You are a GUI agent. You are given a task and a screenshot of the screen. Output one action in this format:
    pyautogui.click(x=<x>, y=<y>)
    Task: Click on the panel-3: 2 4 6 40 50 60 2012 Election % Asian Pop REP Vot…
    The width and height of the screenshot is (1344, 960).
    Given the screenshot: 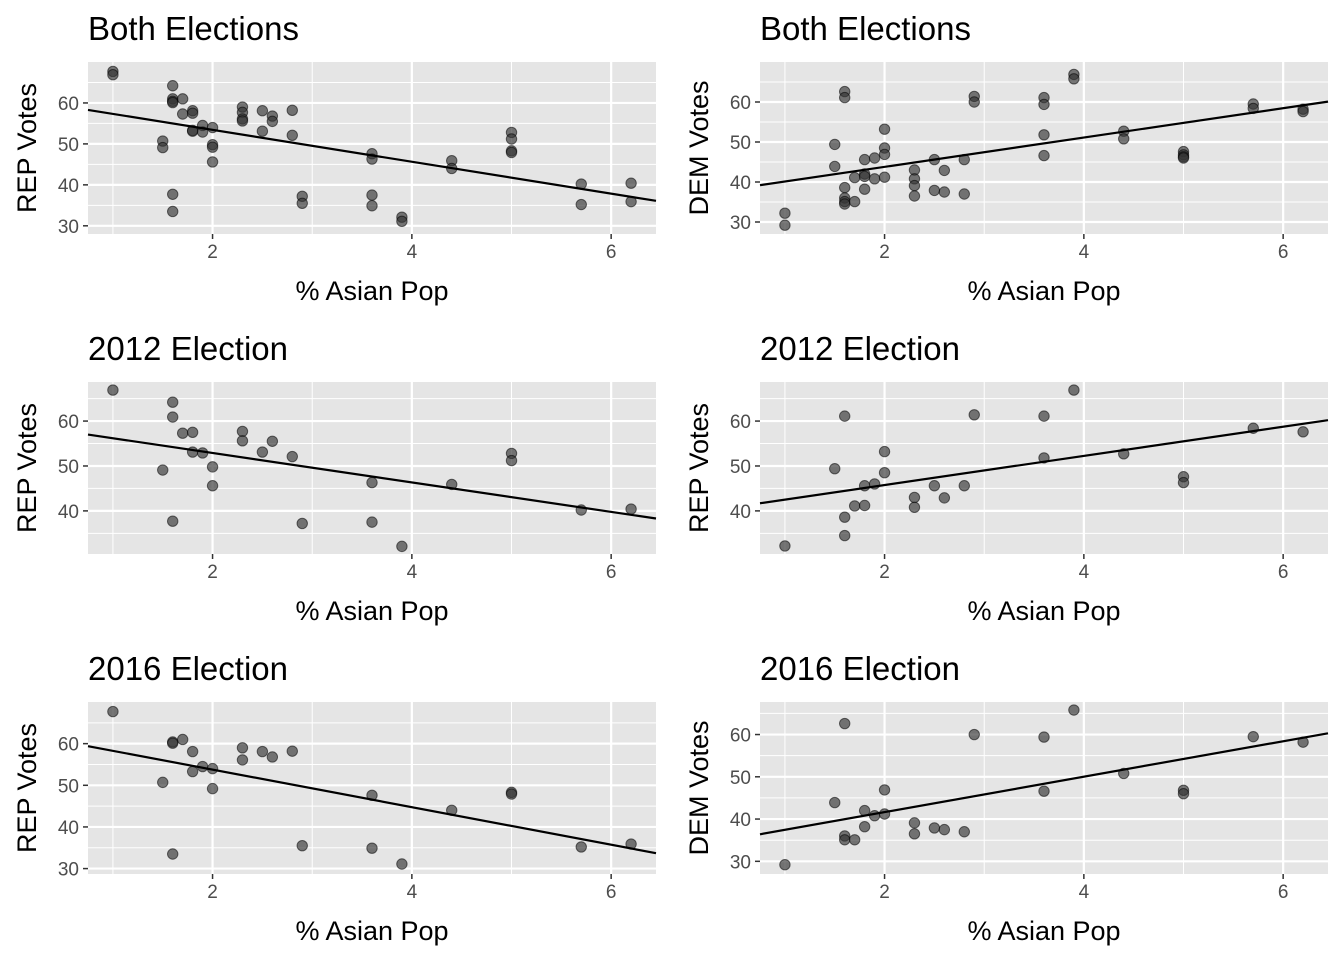 What is the action you would take?
    pyautogui.click(x=334, y=478)
    